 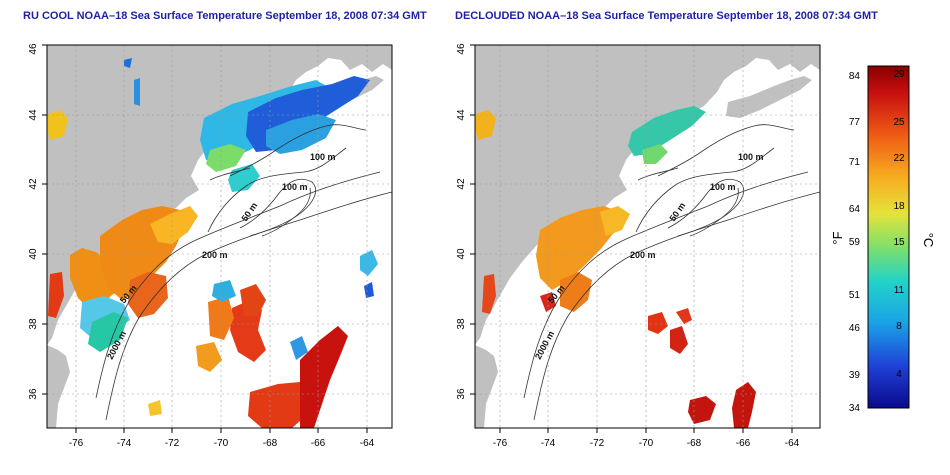 I want to click on fahrenheit-tick-label: 51, so click(x=855, y=295).